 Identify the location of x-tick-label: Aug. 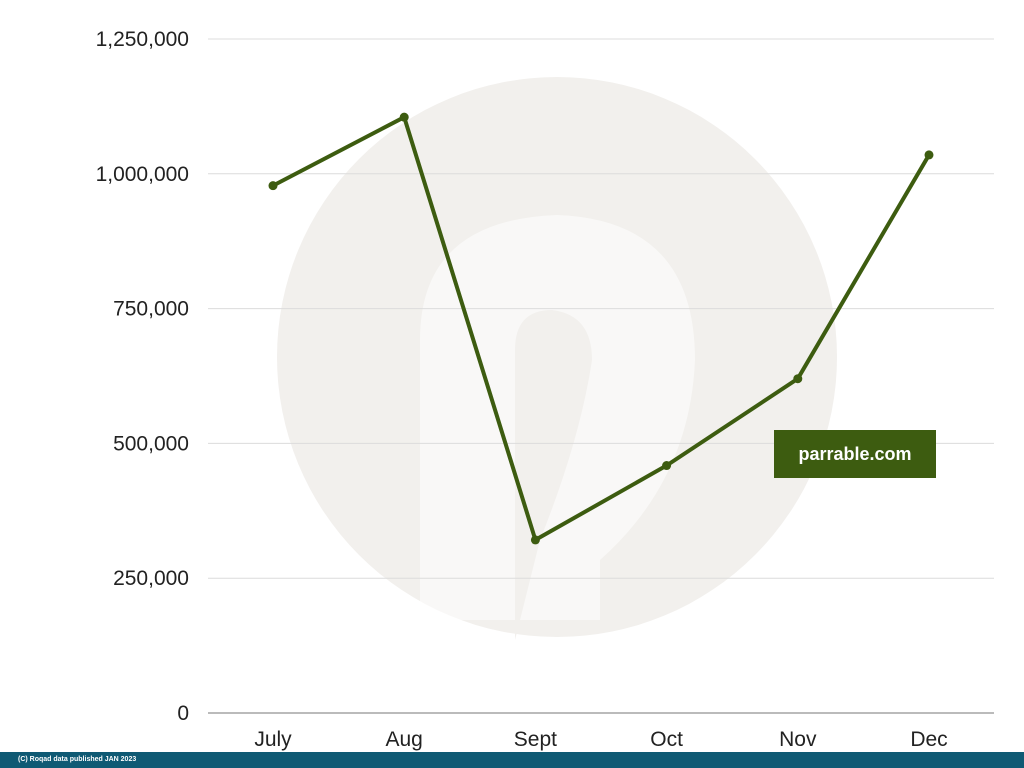
(404, 739).